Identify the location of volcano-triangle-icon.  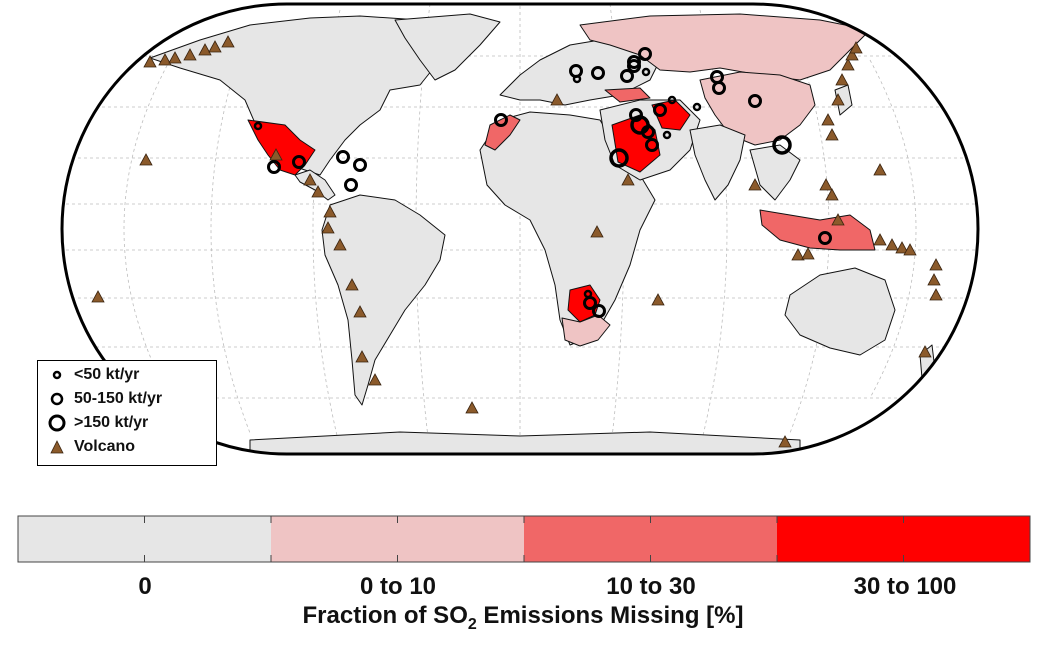
(57, 447).